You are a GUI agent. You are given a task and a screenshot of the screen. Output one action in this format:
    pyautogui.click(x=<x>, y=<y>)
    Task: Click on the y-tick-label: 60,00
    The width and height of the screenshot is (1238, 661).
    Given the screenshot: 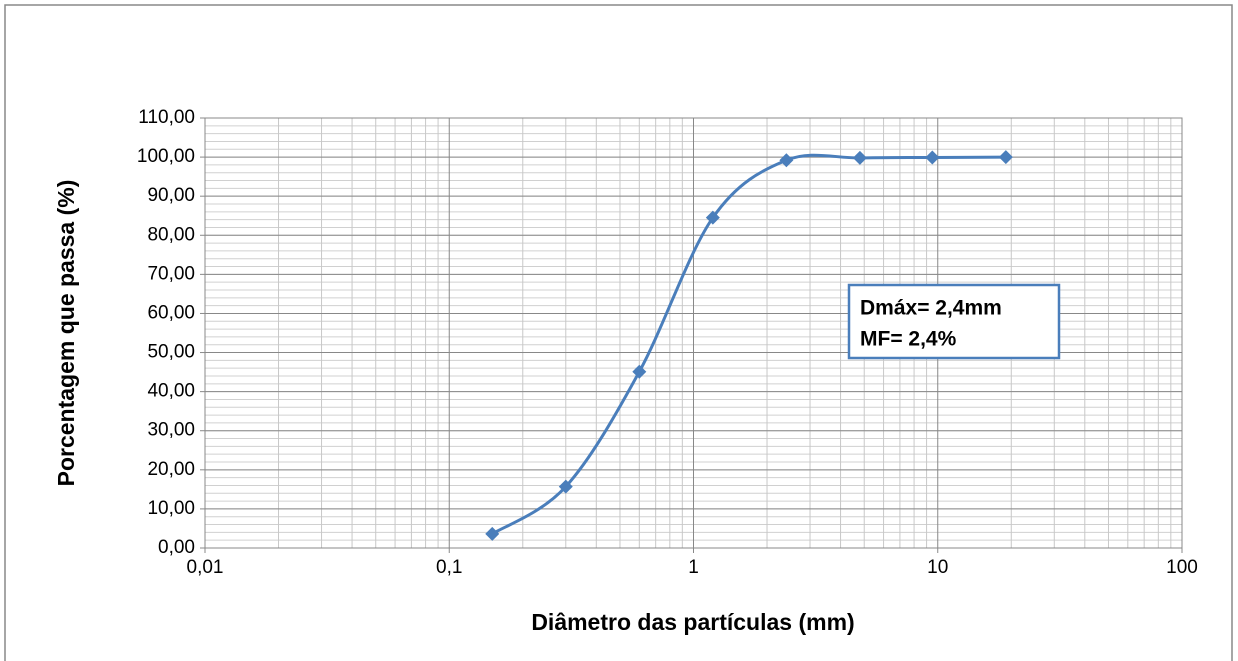 What is the action you would take?
    pyautogui.click(x=171, y=312)
    